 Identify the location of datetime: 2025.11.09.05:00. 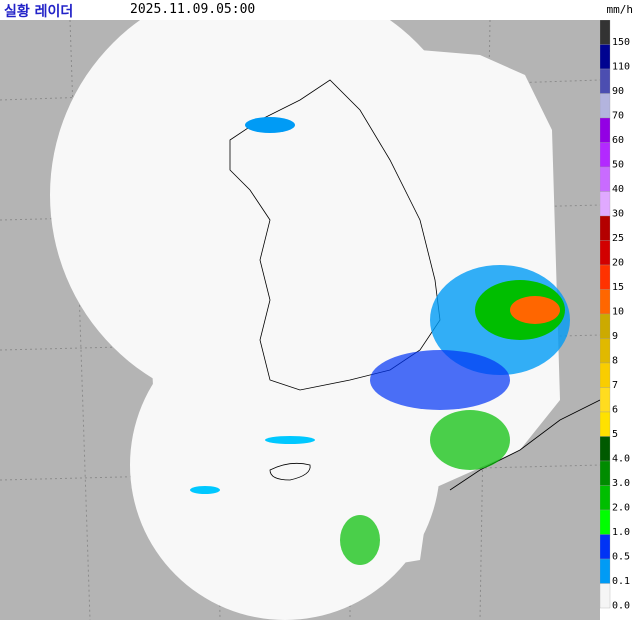
(193, 9).